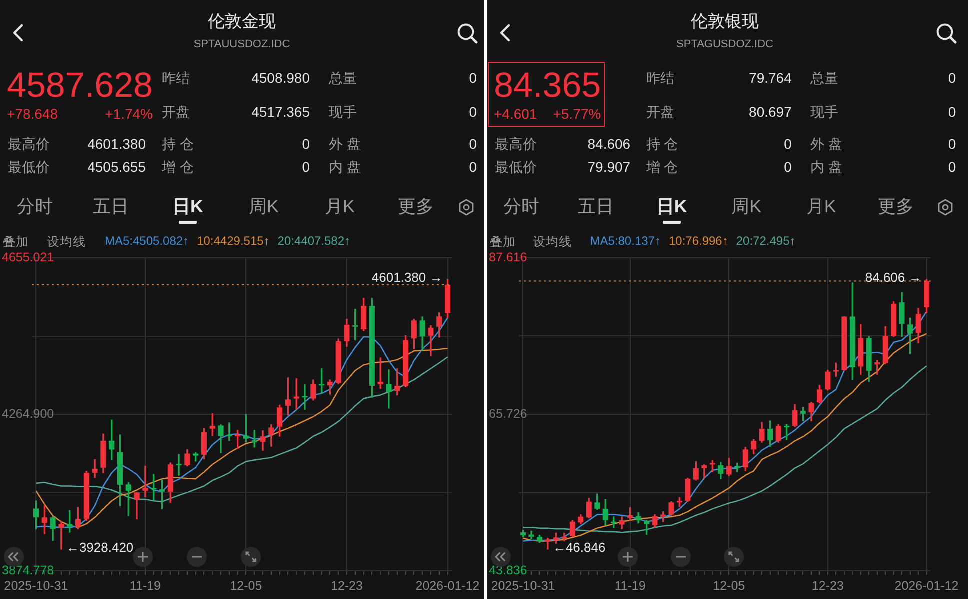 This screenshot has height=599, width=968. Describe the element at coordinates (129, 114) in the screenshot. I see `text: +1.74%` at that location.